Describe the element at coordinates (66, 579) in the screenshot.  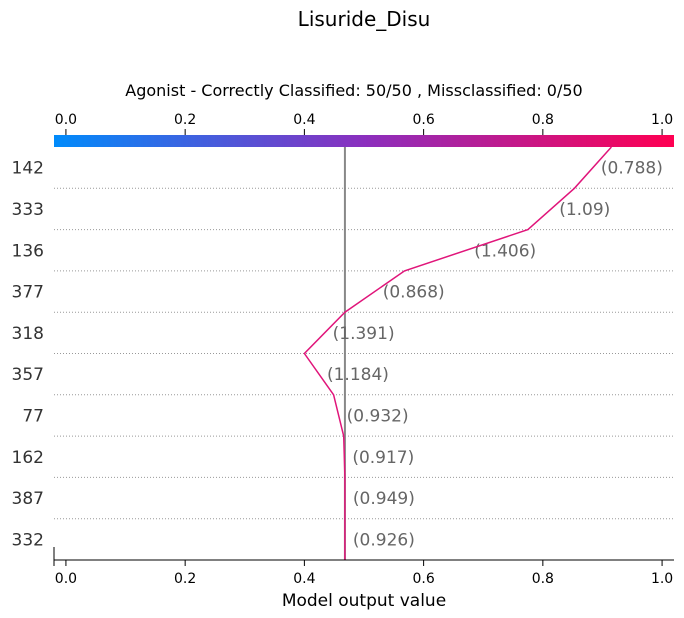
I see `bottom-tick-label: 0.0` at that location.